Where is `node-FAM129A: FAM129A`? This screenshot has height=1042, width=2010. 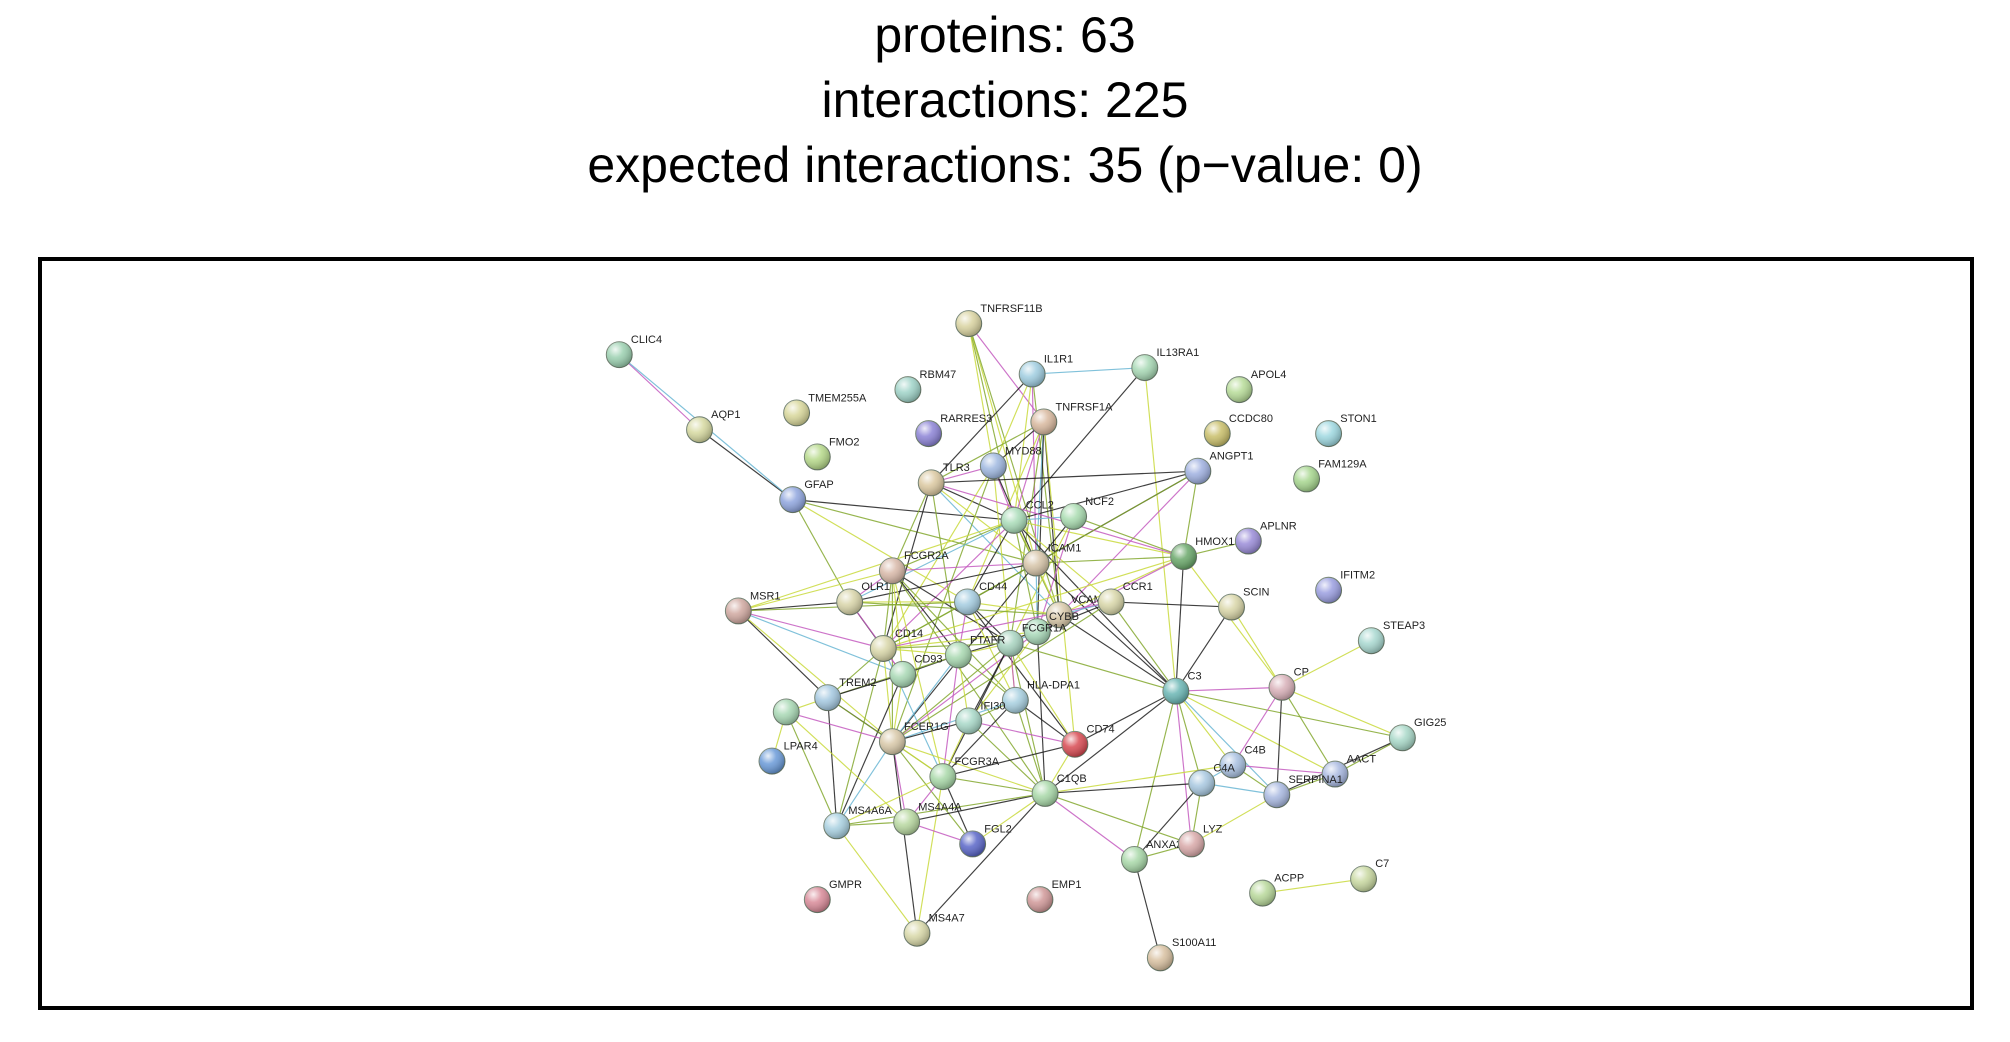
node-FAM129A: FAM129A is located at coordinates (1330, 475).